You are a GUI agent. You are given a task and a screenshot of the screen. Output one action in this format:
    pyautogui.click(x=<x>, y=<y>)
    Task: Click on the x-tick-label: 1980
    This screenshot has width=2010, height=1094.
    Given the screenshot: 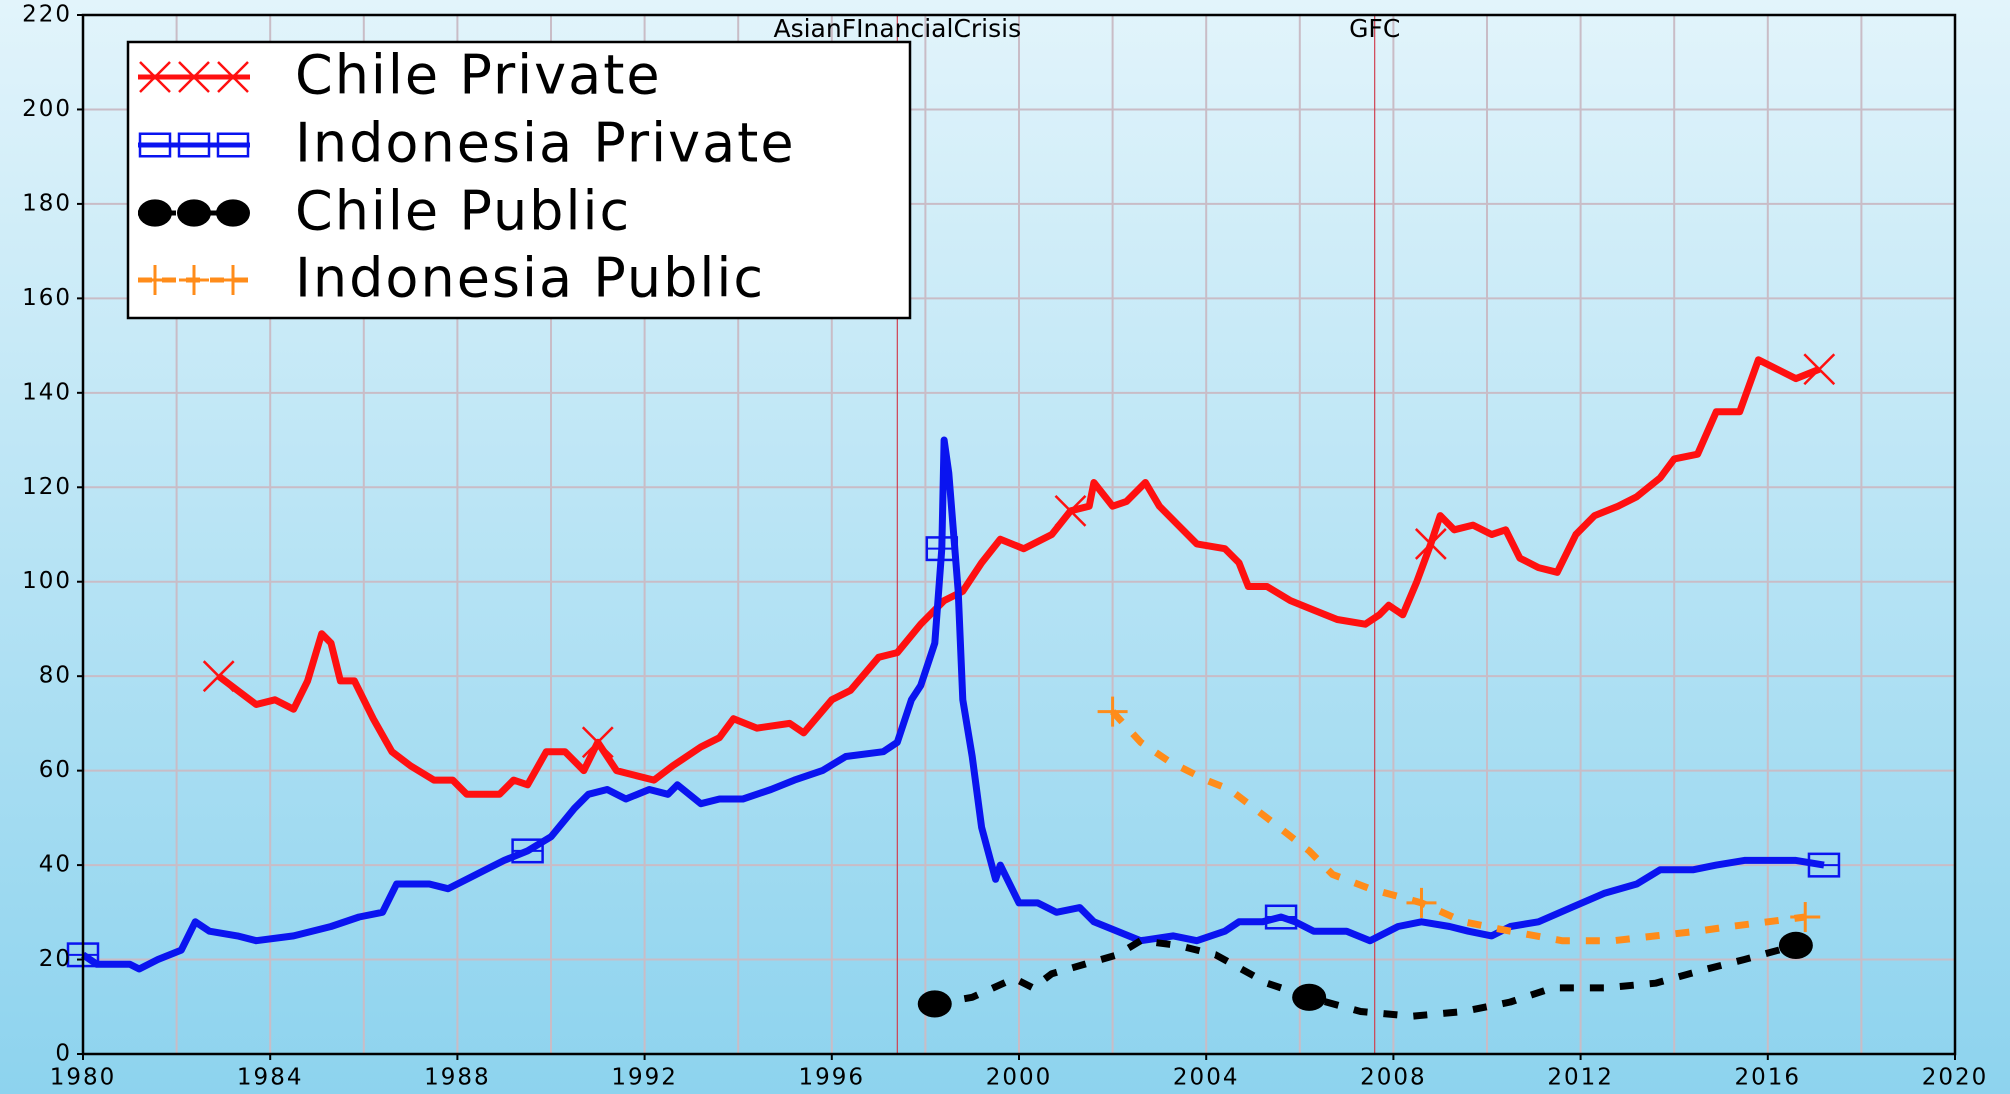 What is the action you would take?
    pyautogui.click(x=83, y=1078)
    